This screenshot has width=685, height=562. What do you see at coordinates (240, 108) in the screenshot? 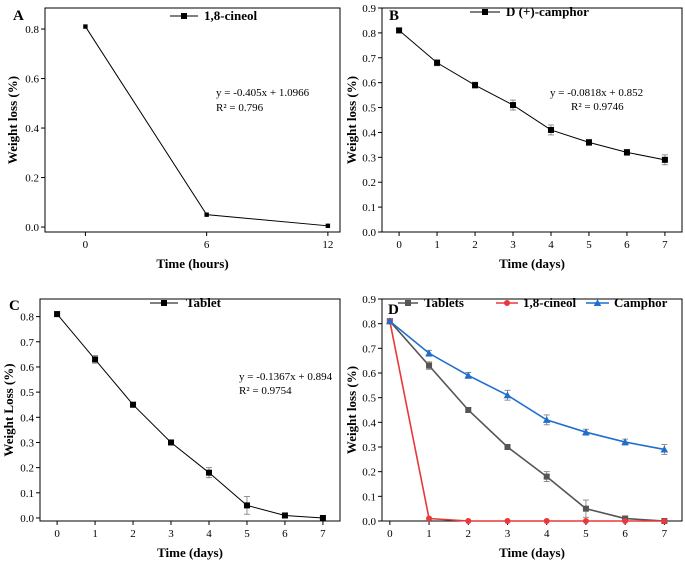
I see `r-squared: R² = 0.796` at bounding box center [240, 108].